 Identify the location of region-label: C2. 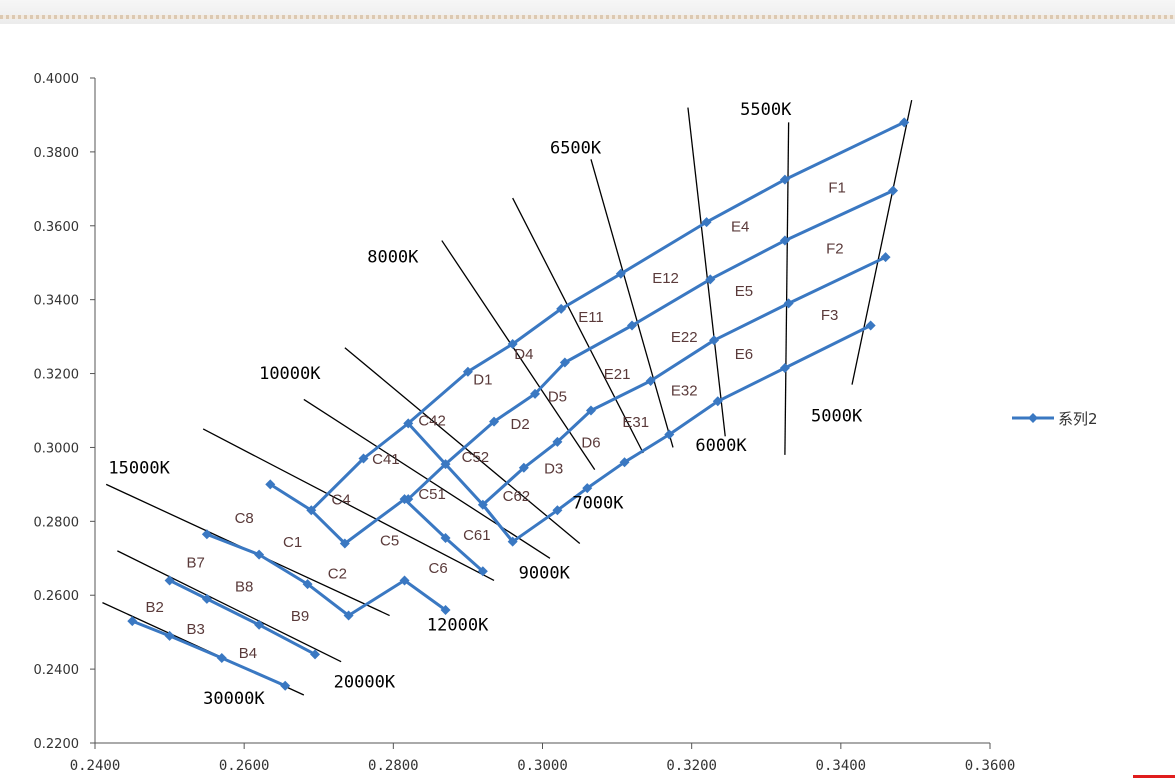
(337, 574).